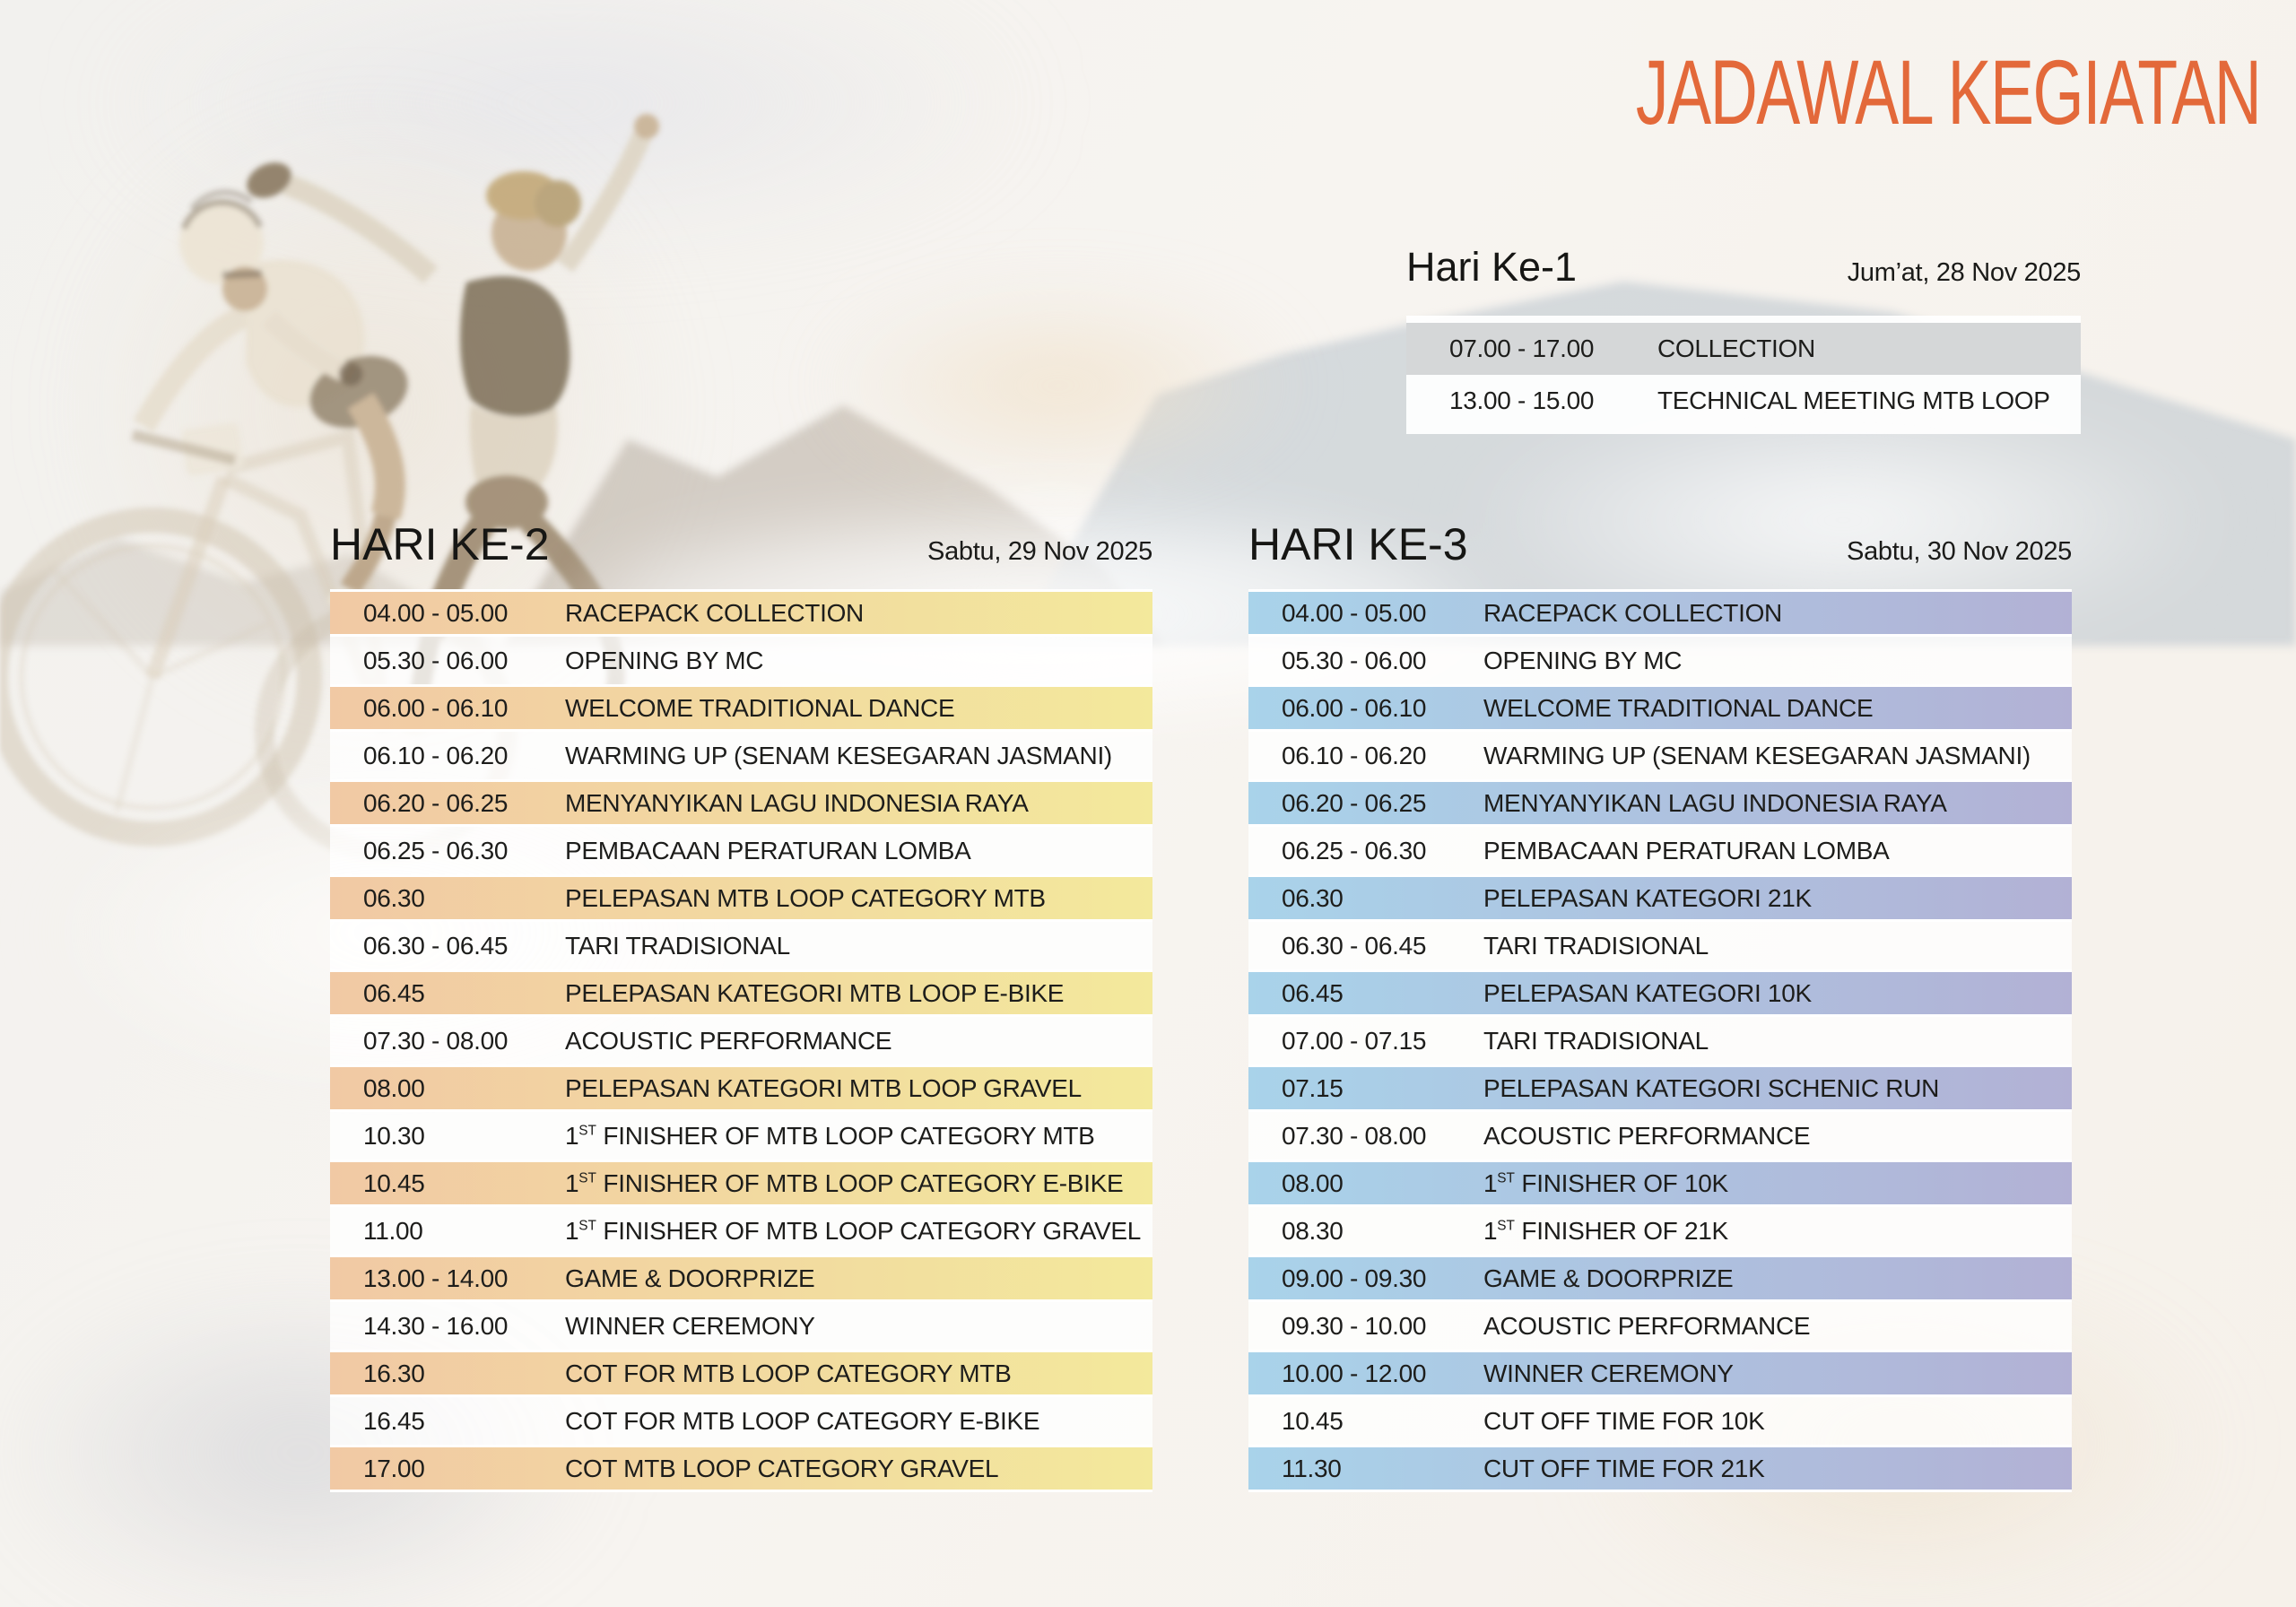  I want to click on schedule-row: 07.00 - 17.00 COLLECTION, so click(1743, 349).